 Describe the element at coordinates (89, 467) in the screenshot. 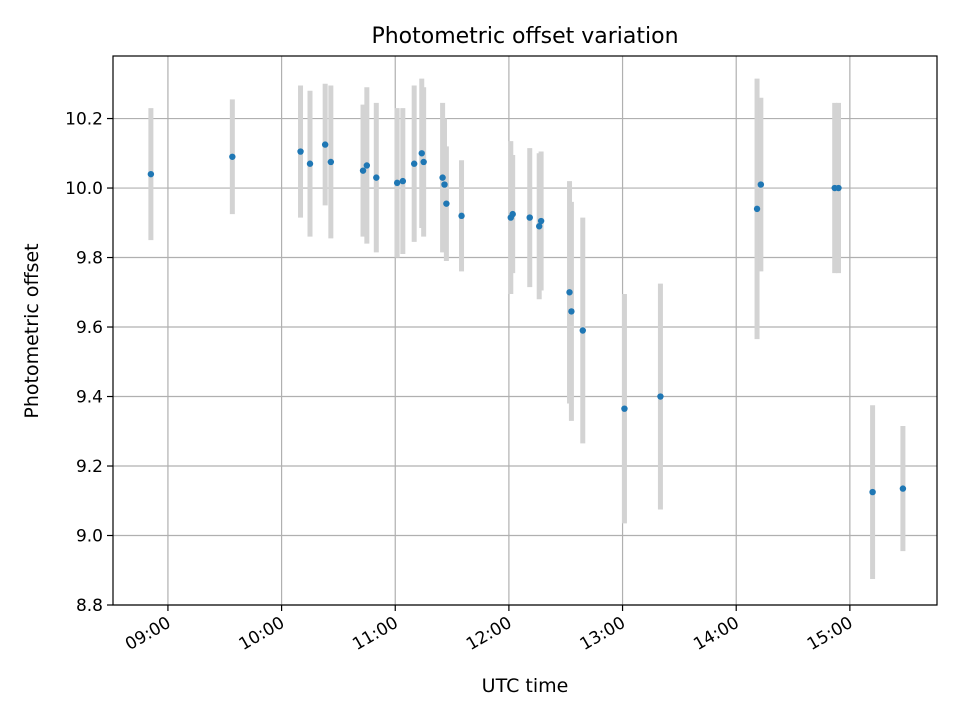

I see `y-tick-label: 9.2` at that location.